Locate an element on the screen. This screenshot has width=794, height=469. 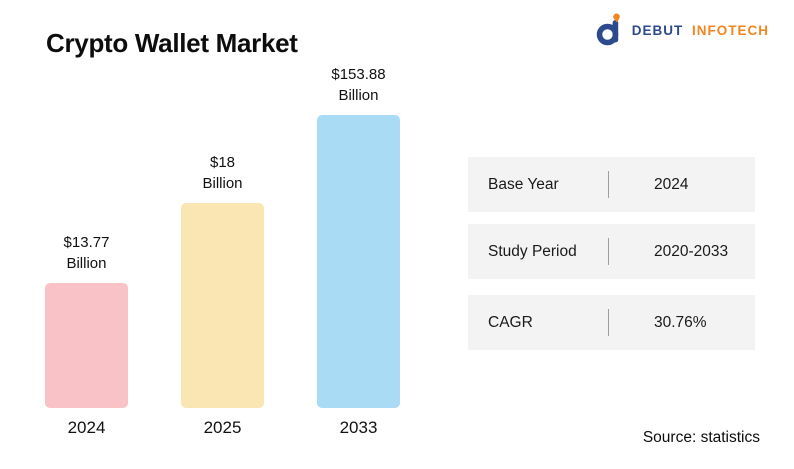
info-label-cagr: CAGR is located at coordinates (510, 322).